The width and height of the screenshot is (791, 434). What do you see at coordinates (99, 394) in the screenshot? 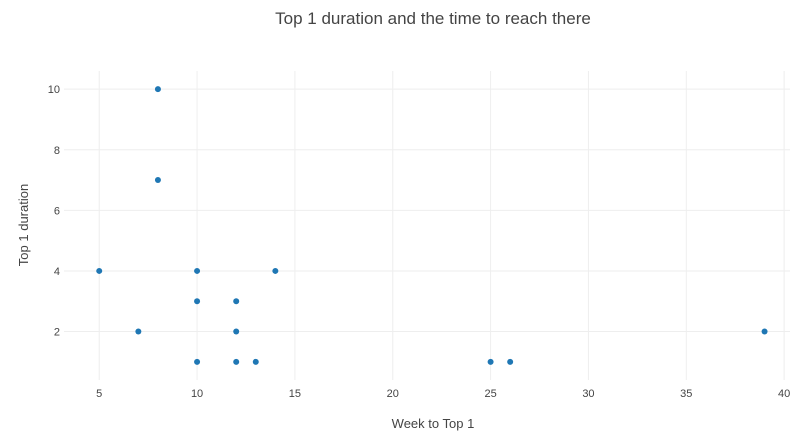
I see `x-tick-label: 5` at bounding box center [99, 394].